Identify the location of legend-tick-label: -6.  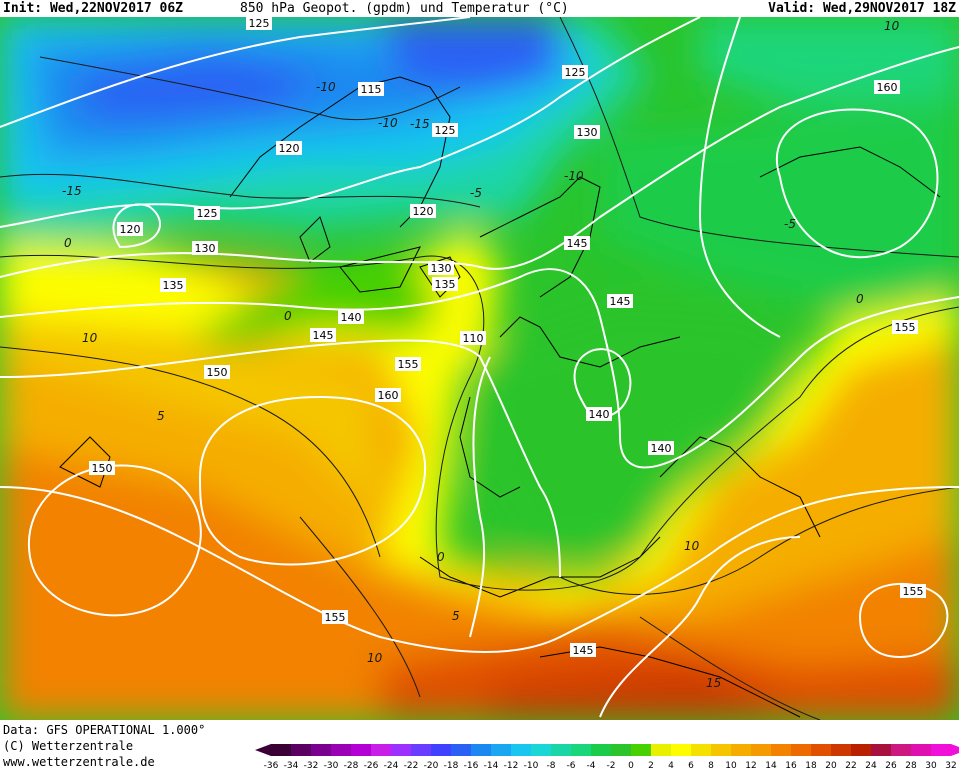
(571, 765).